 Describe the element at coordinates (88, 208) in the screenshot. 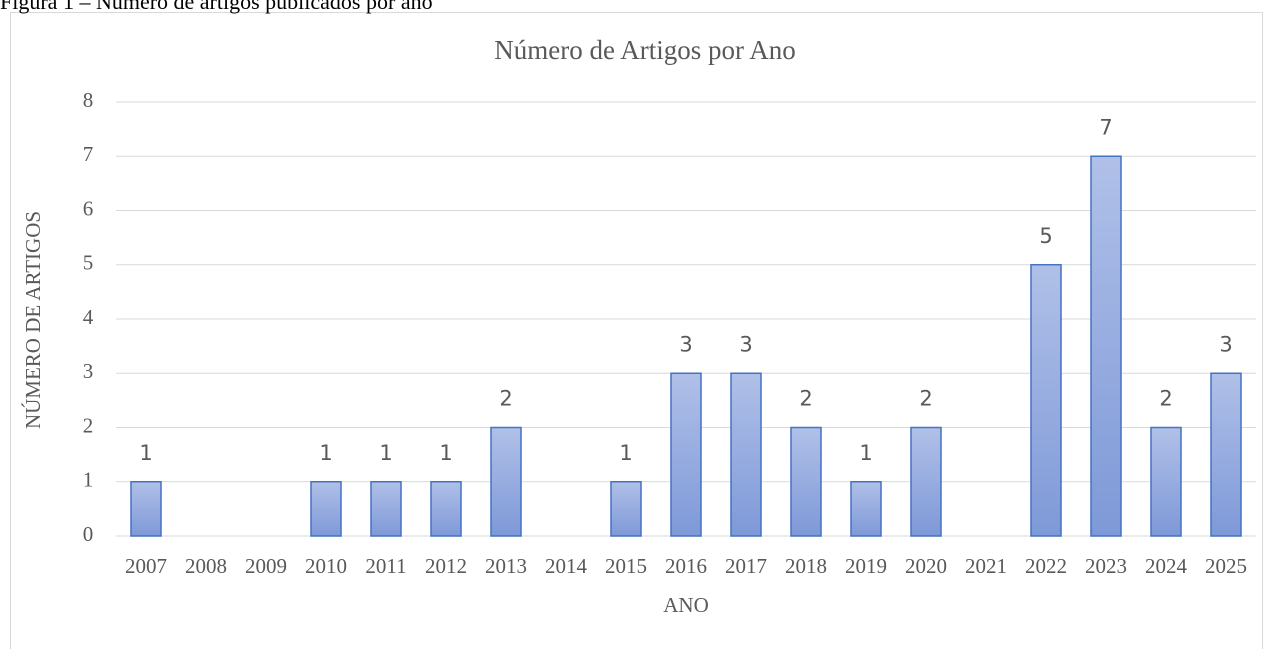

I see `y-tick-label: 6` at that location.